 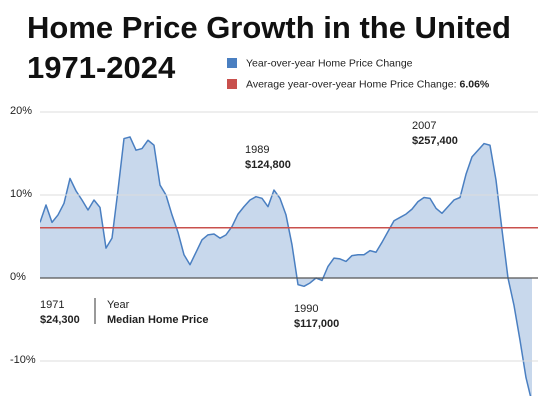 What do you see at coordinates (21, 111) in the screenshot?
I see `y-tick-label: 20%` at bounding box center [21, 111].